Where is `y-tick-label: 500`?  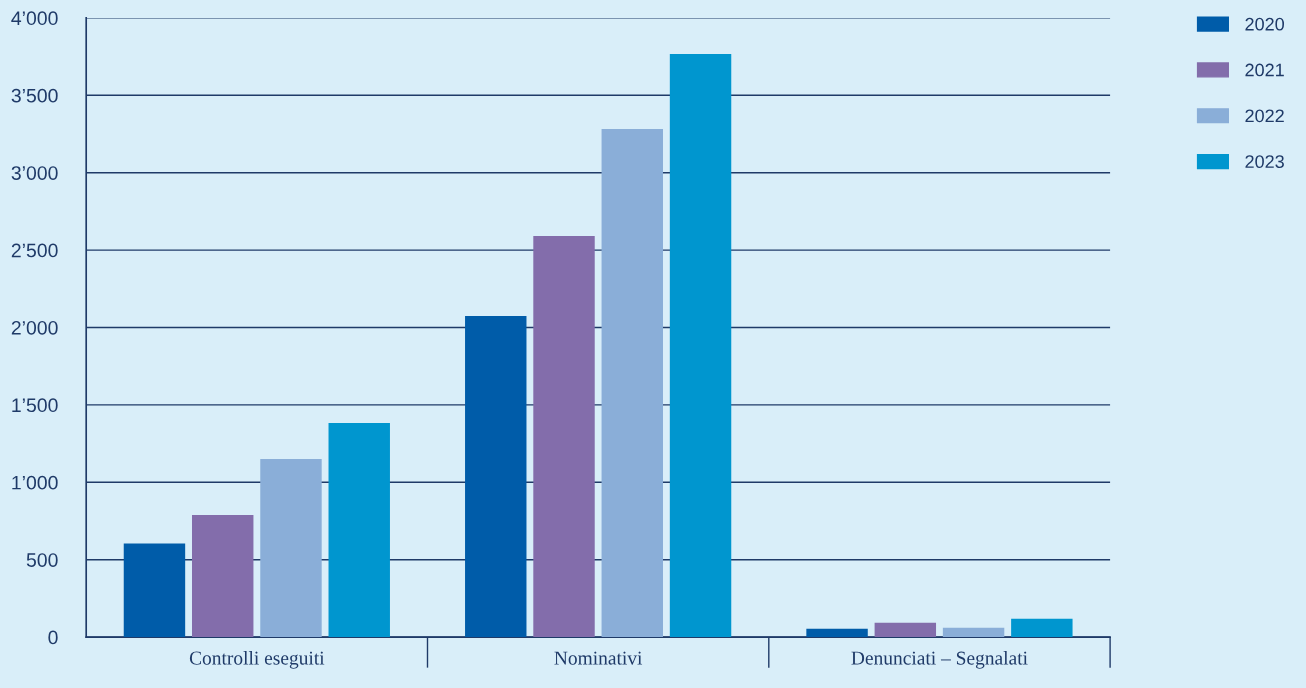 y-tick-label: 500 is located at coordinates (42, 560).